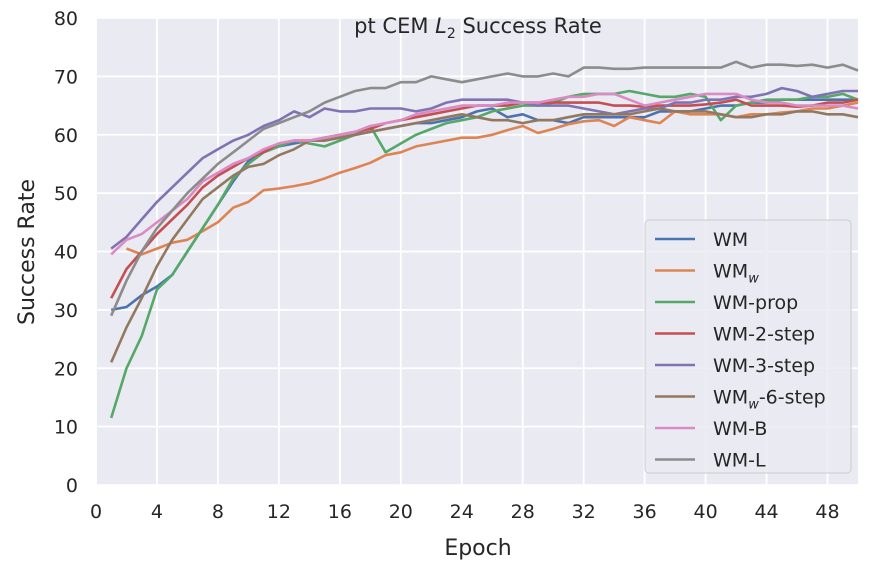  I want to click on legend-label: WM, so click(730, 240).